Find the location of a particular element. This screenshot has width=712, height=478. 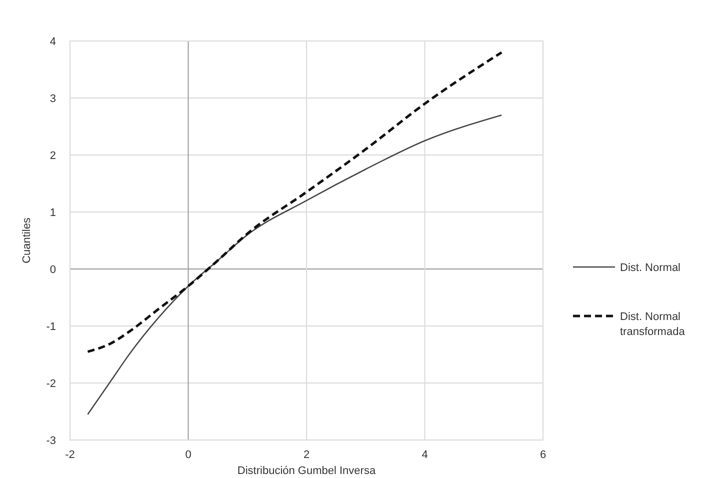

y-tick-label: 4 is located at coordinates (53, 42).